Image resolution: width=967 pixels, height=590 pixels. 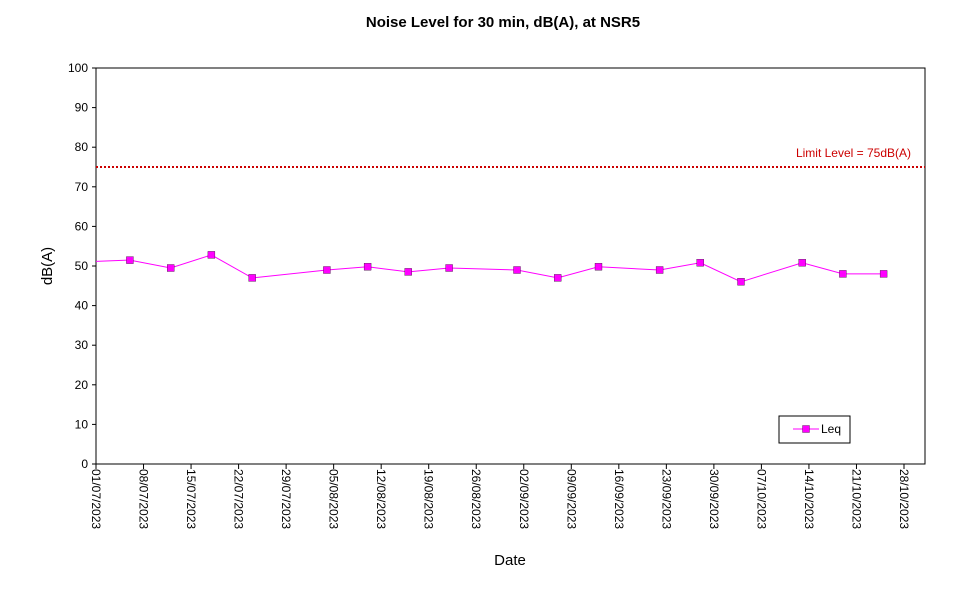 What do you see at coordinates (761, 499) in the screenshot?
I see `x-tick-label: 07/10/2023` at bounding box center [761, 499].